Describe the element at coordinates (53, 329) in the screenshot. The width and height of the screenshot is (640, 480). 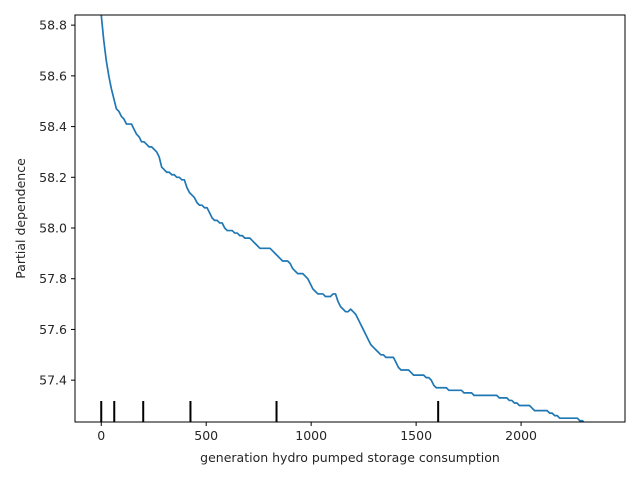
I see `y-tick-label-1: 57.6` at that location.